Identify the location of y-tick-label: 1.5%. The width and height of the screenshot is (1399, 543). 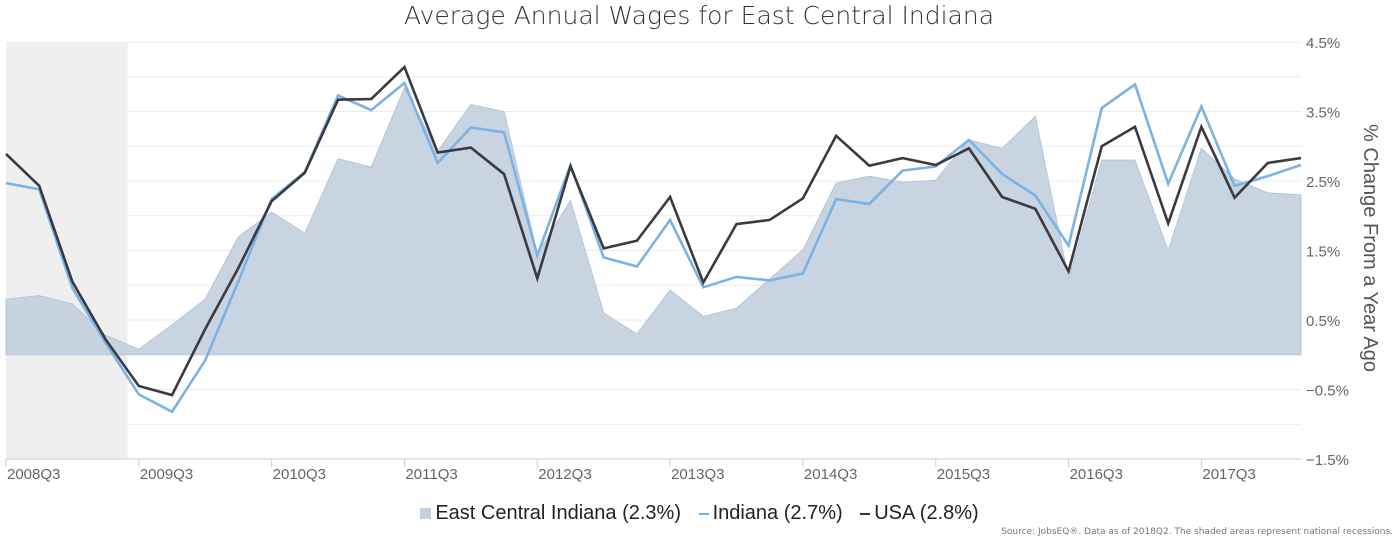
(1323, 252).